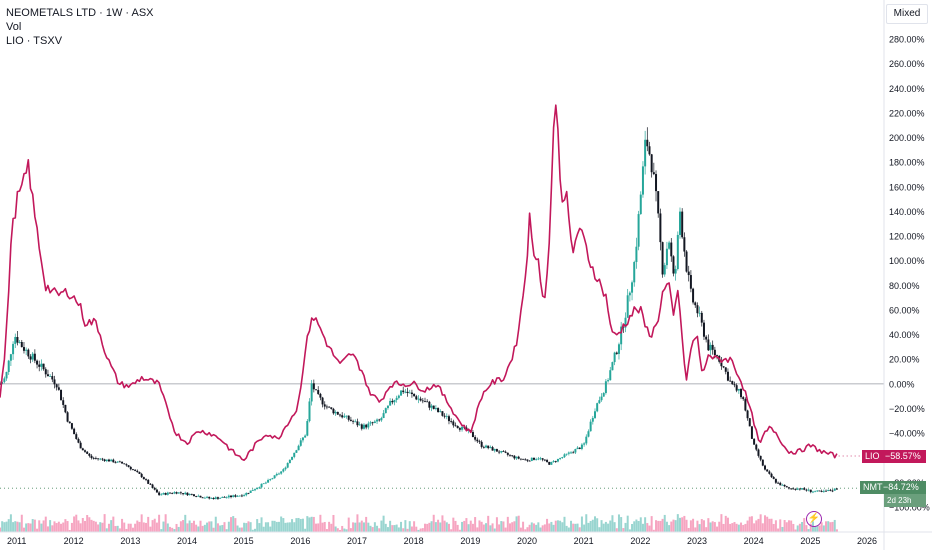  I want to click on x-tick-label: 2021, so click(584, 541).